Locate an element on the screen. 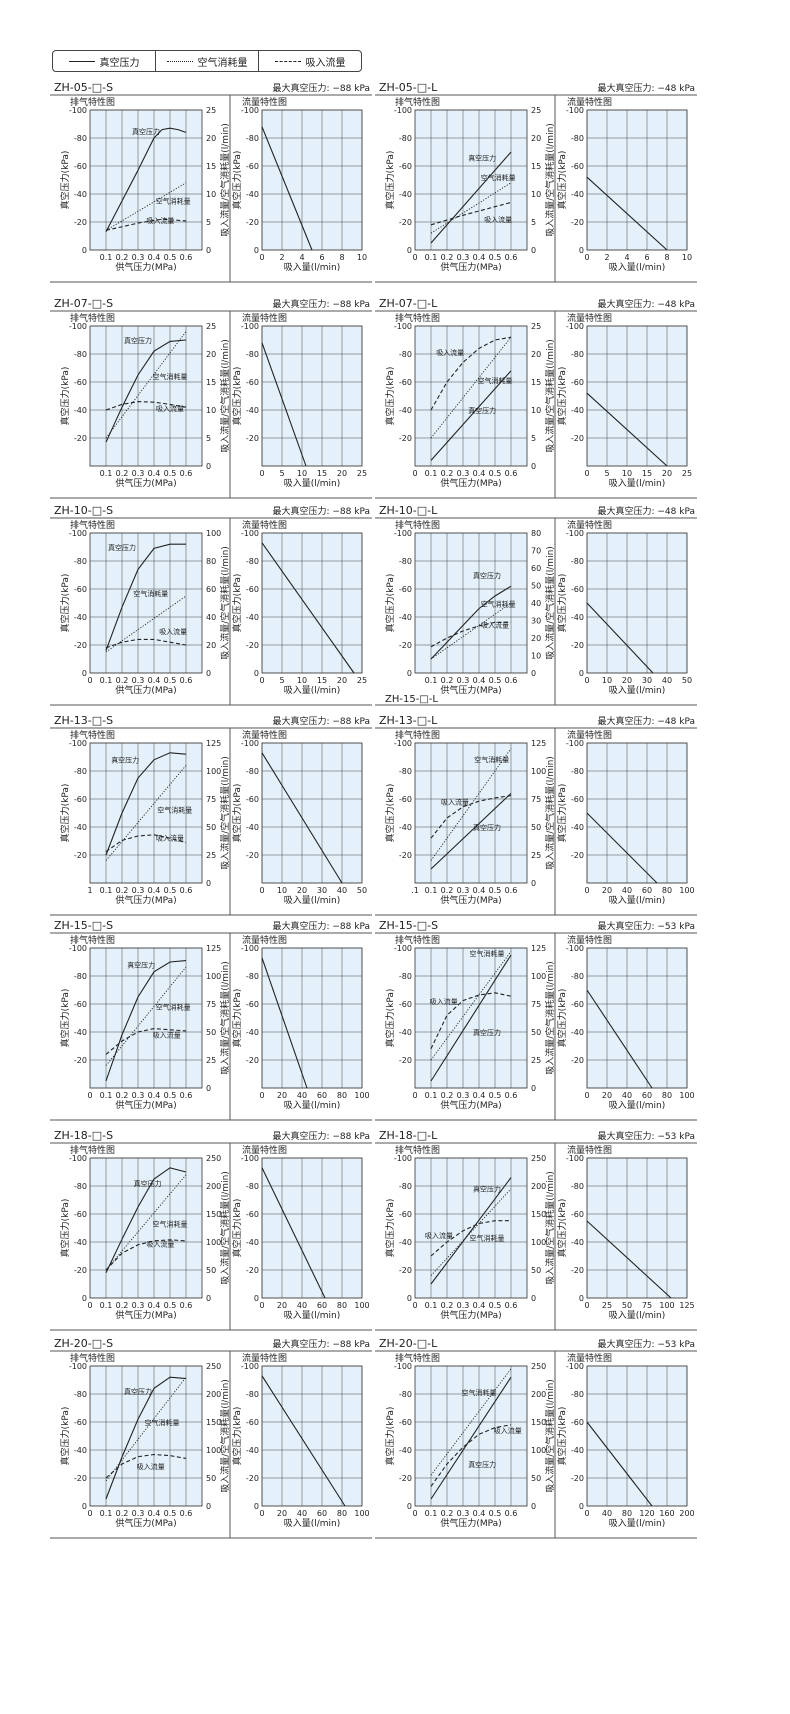  chart-title: ZH-13-□-L is located at coordinates (408, 720).